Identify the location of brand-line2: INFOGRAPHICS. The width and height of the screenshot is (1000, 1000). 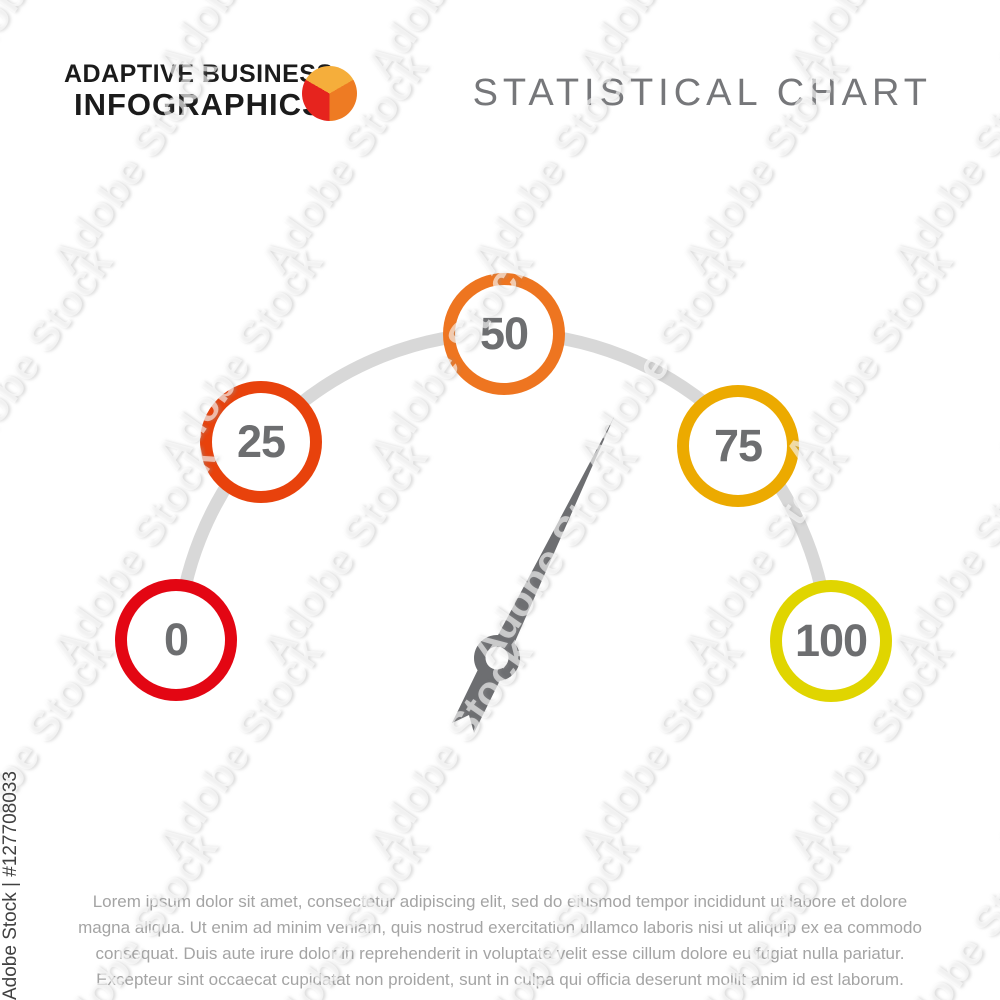
(198, 104).